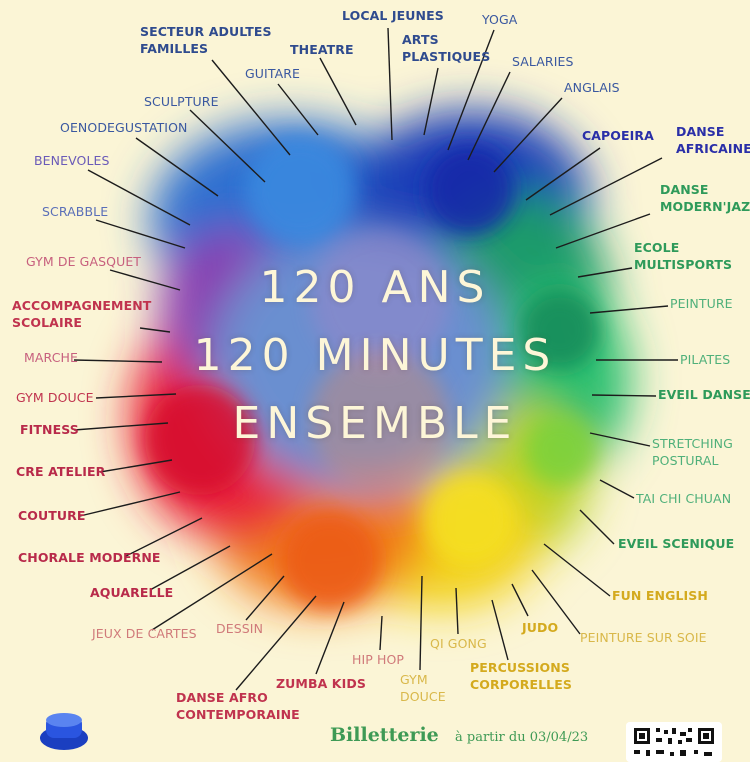  I want to click on leader-line-zumba-kids, so click(330, 638).